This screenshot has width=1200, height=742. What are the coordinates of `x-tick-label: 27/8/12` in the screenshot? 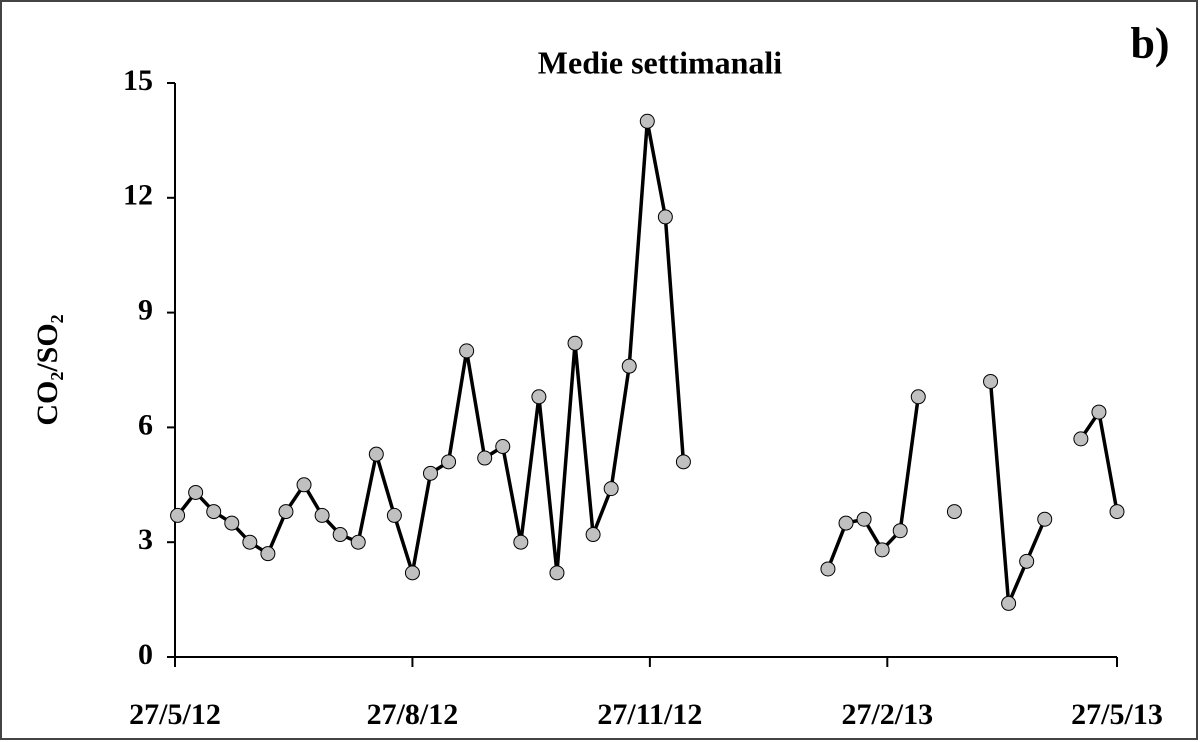 It's located at (413, 714).